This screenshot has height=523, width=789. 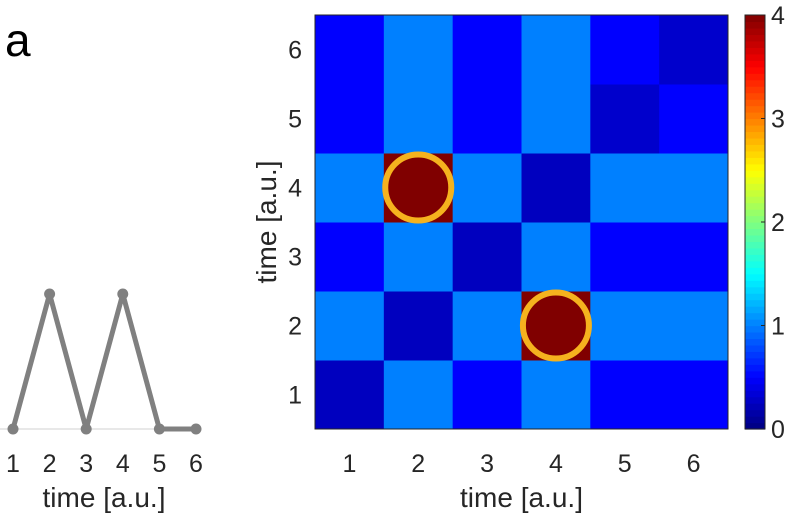 I want to click on x-tick-label: 3, so click(x=487, y=464).